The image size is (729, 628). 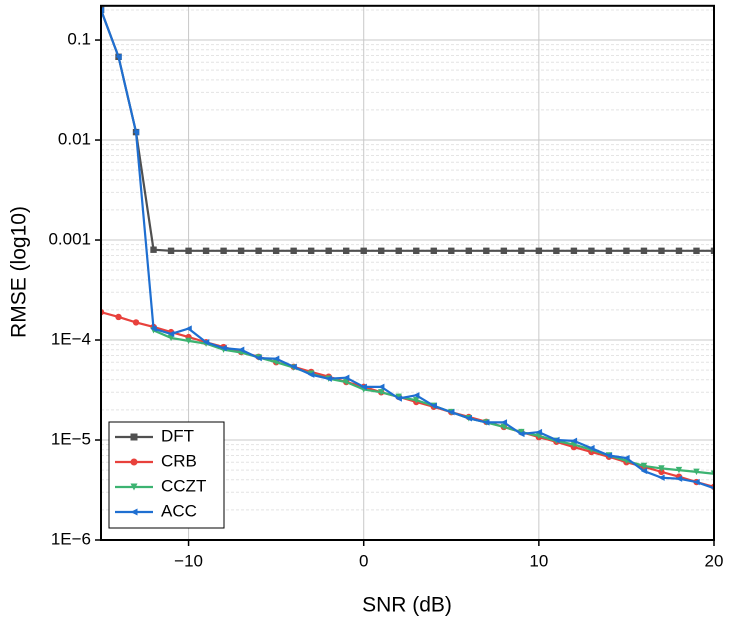 What do you see at coordinates (19, 272) in the screenshot?
I see `y-axis-label: RMSE (log10)` at bounding box center [19, 272].